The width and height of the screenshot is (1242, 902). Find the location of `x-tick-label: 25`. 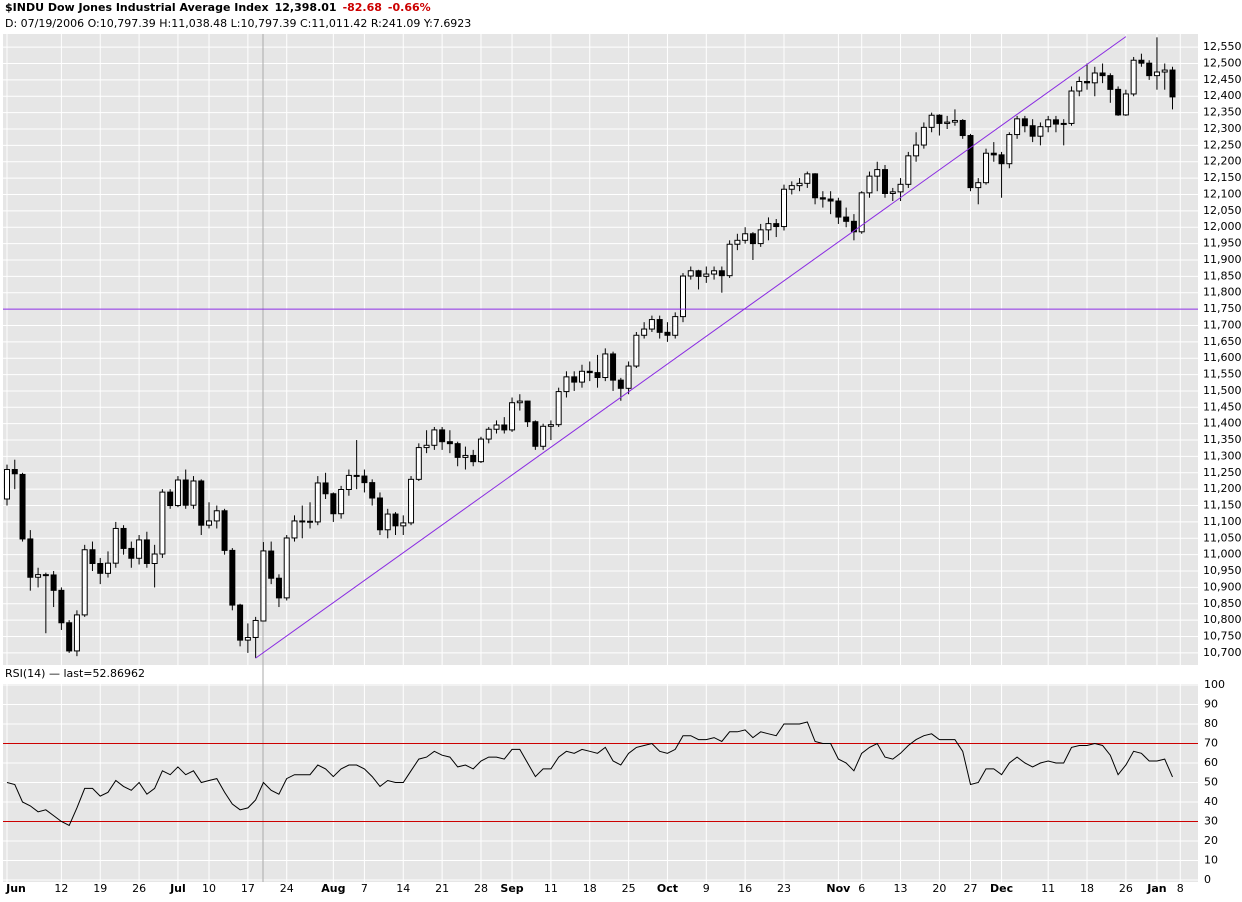

x-tick-label: 25 is located at coordinates (629, 888).